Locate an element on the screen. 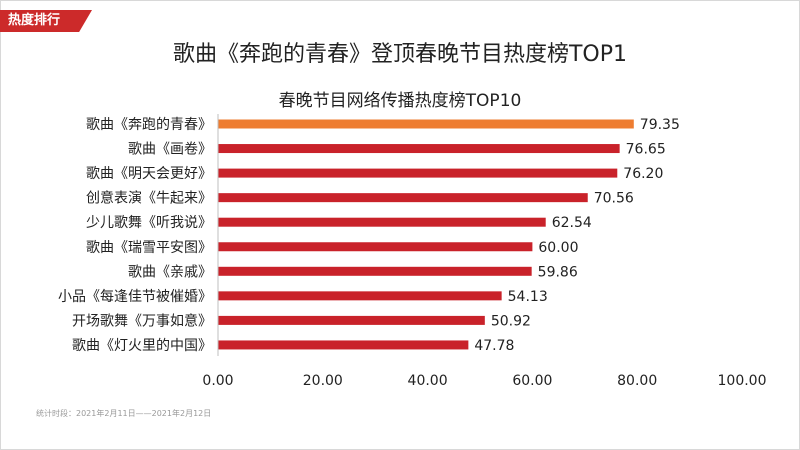  category-label-2: 歌曲《画卷》 is located at coordinates (170, 150).